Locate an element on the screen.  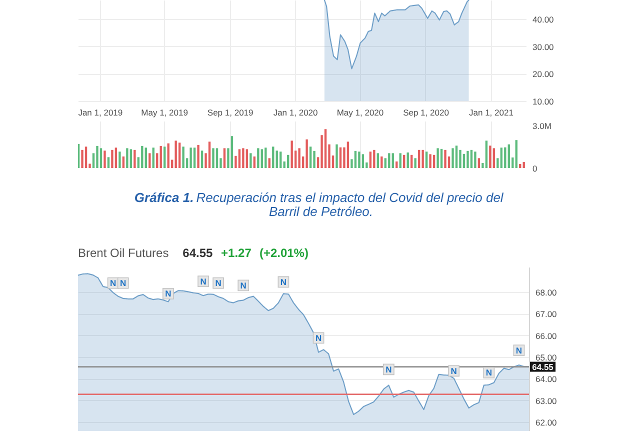
y-tick-label: 30.00 is located at coordinates (543, 47).